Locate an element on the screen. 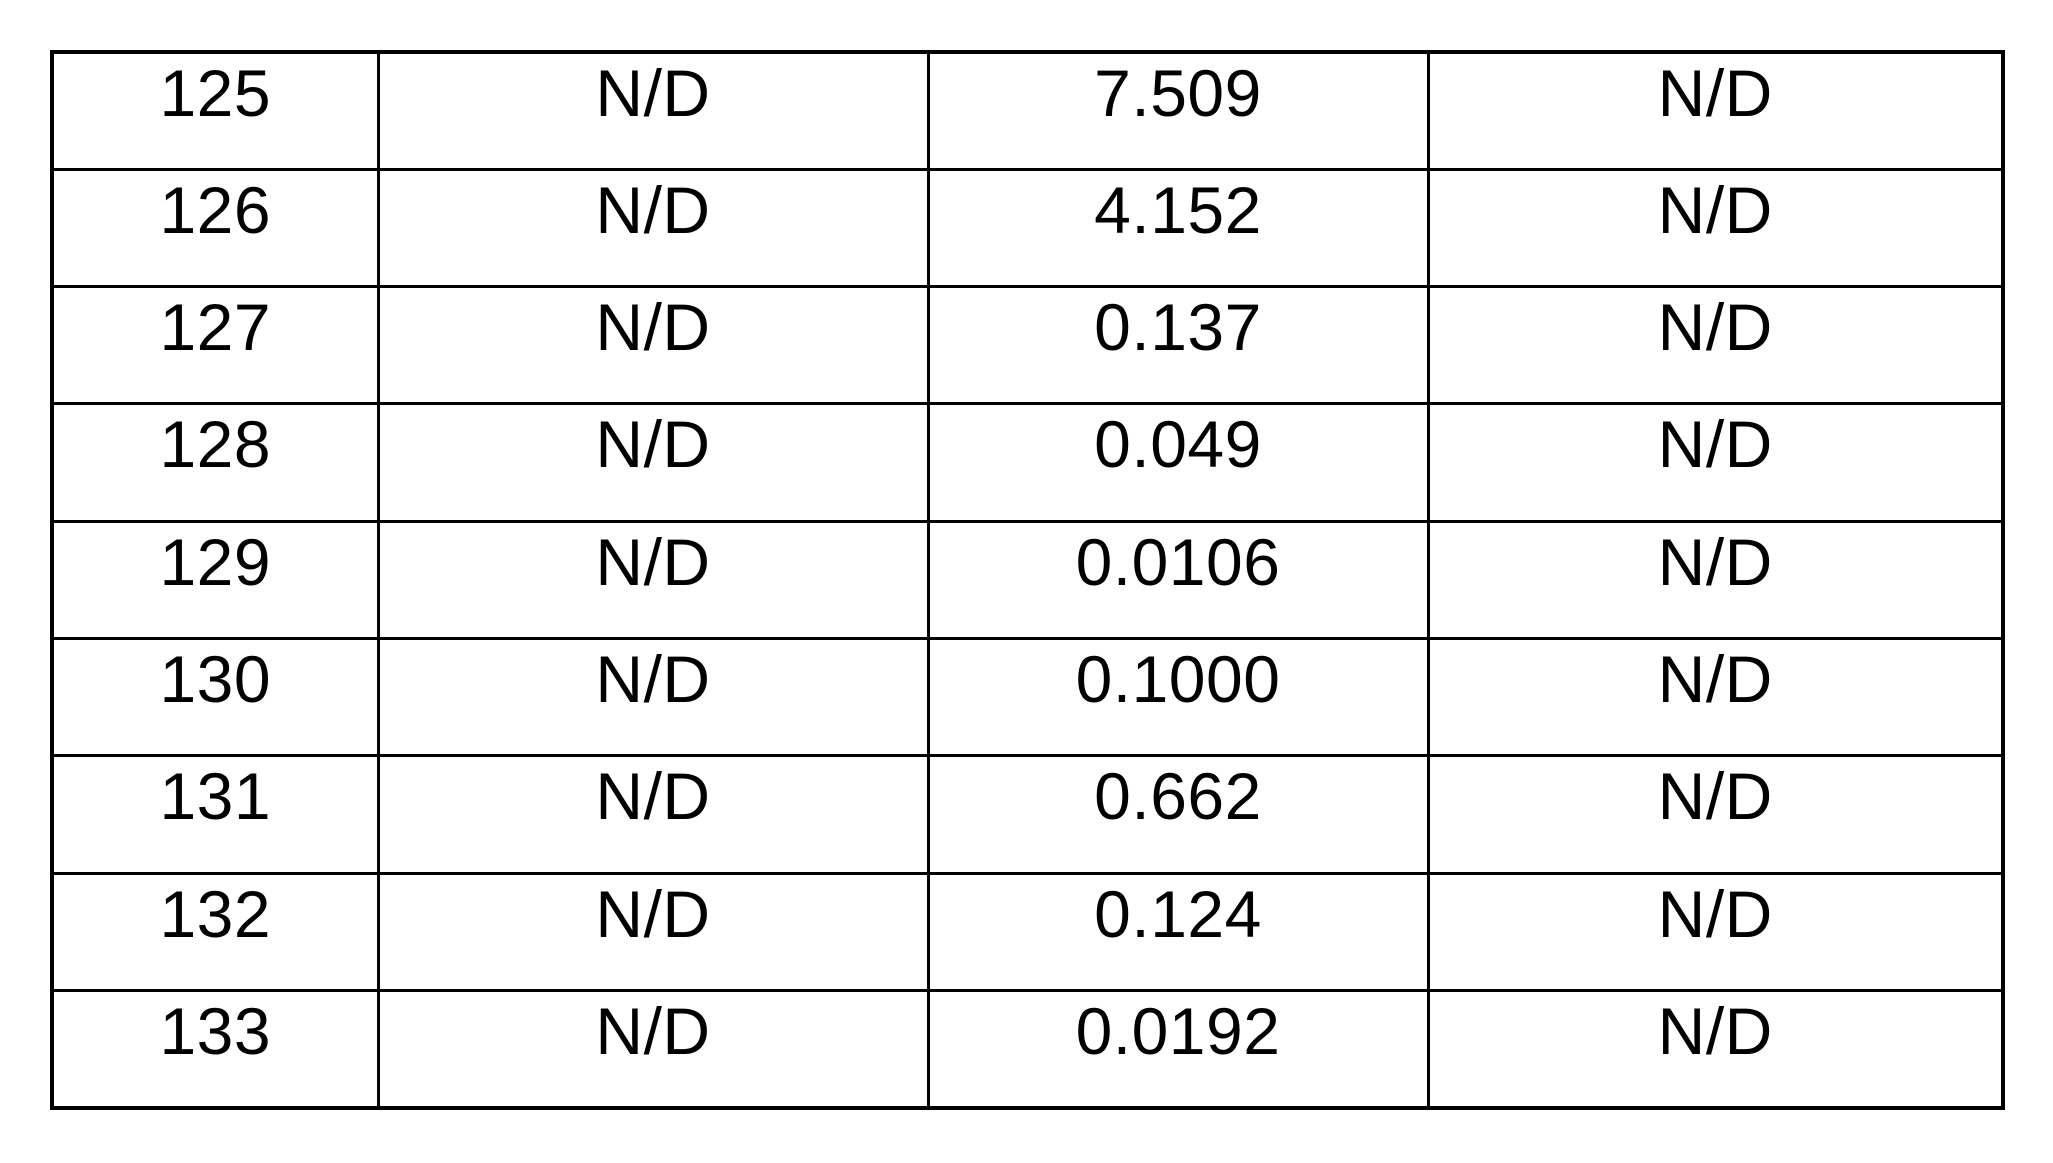 The width and height of the screenshot is (2053, 1163). table-cell-value: 0.1000 is located at coordinates (1178, 697).